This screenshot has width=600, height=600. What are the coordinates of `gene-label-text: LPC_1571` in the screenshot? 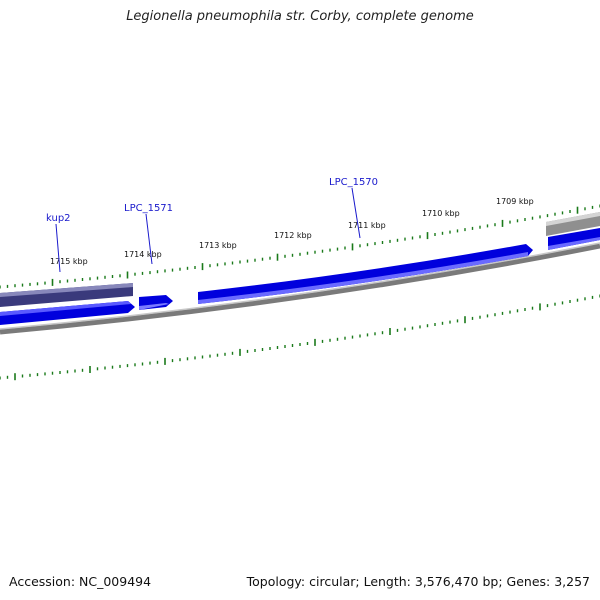 It's located at (148, 208).